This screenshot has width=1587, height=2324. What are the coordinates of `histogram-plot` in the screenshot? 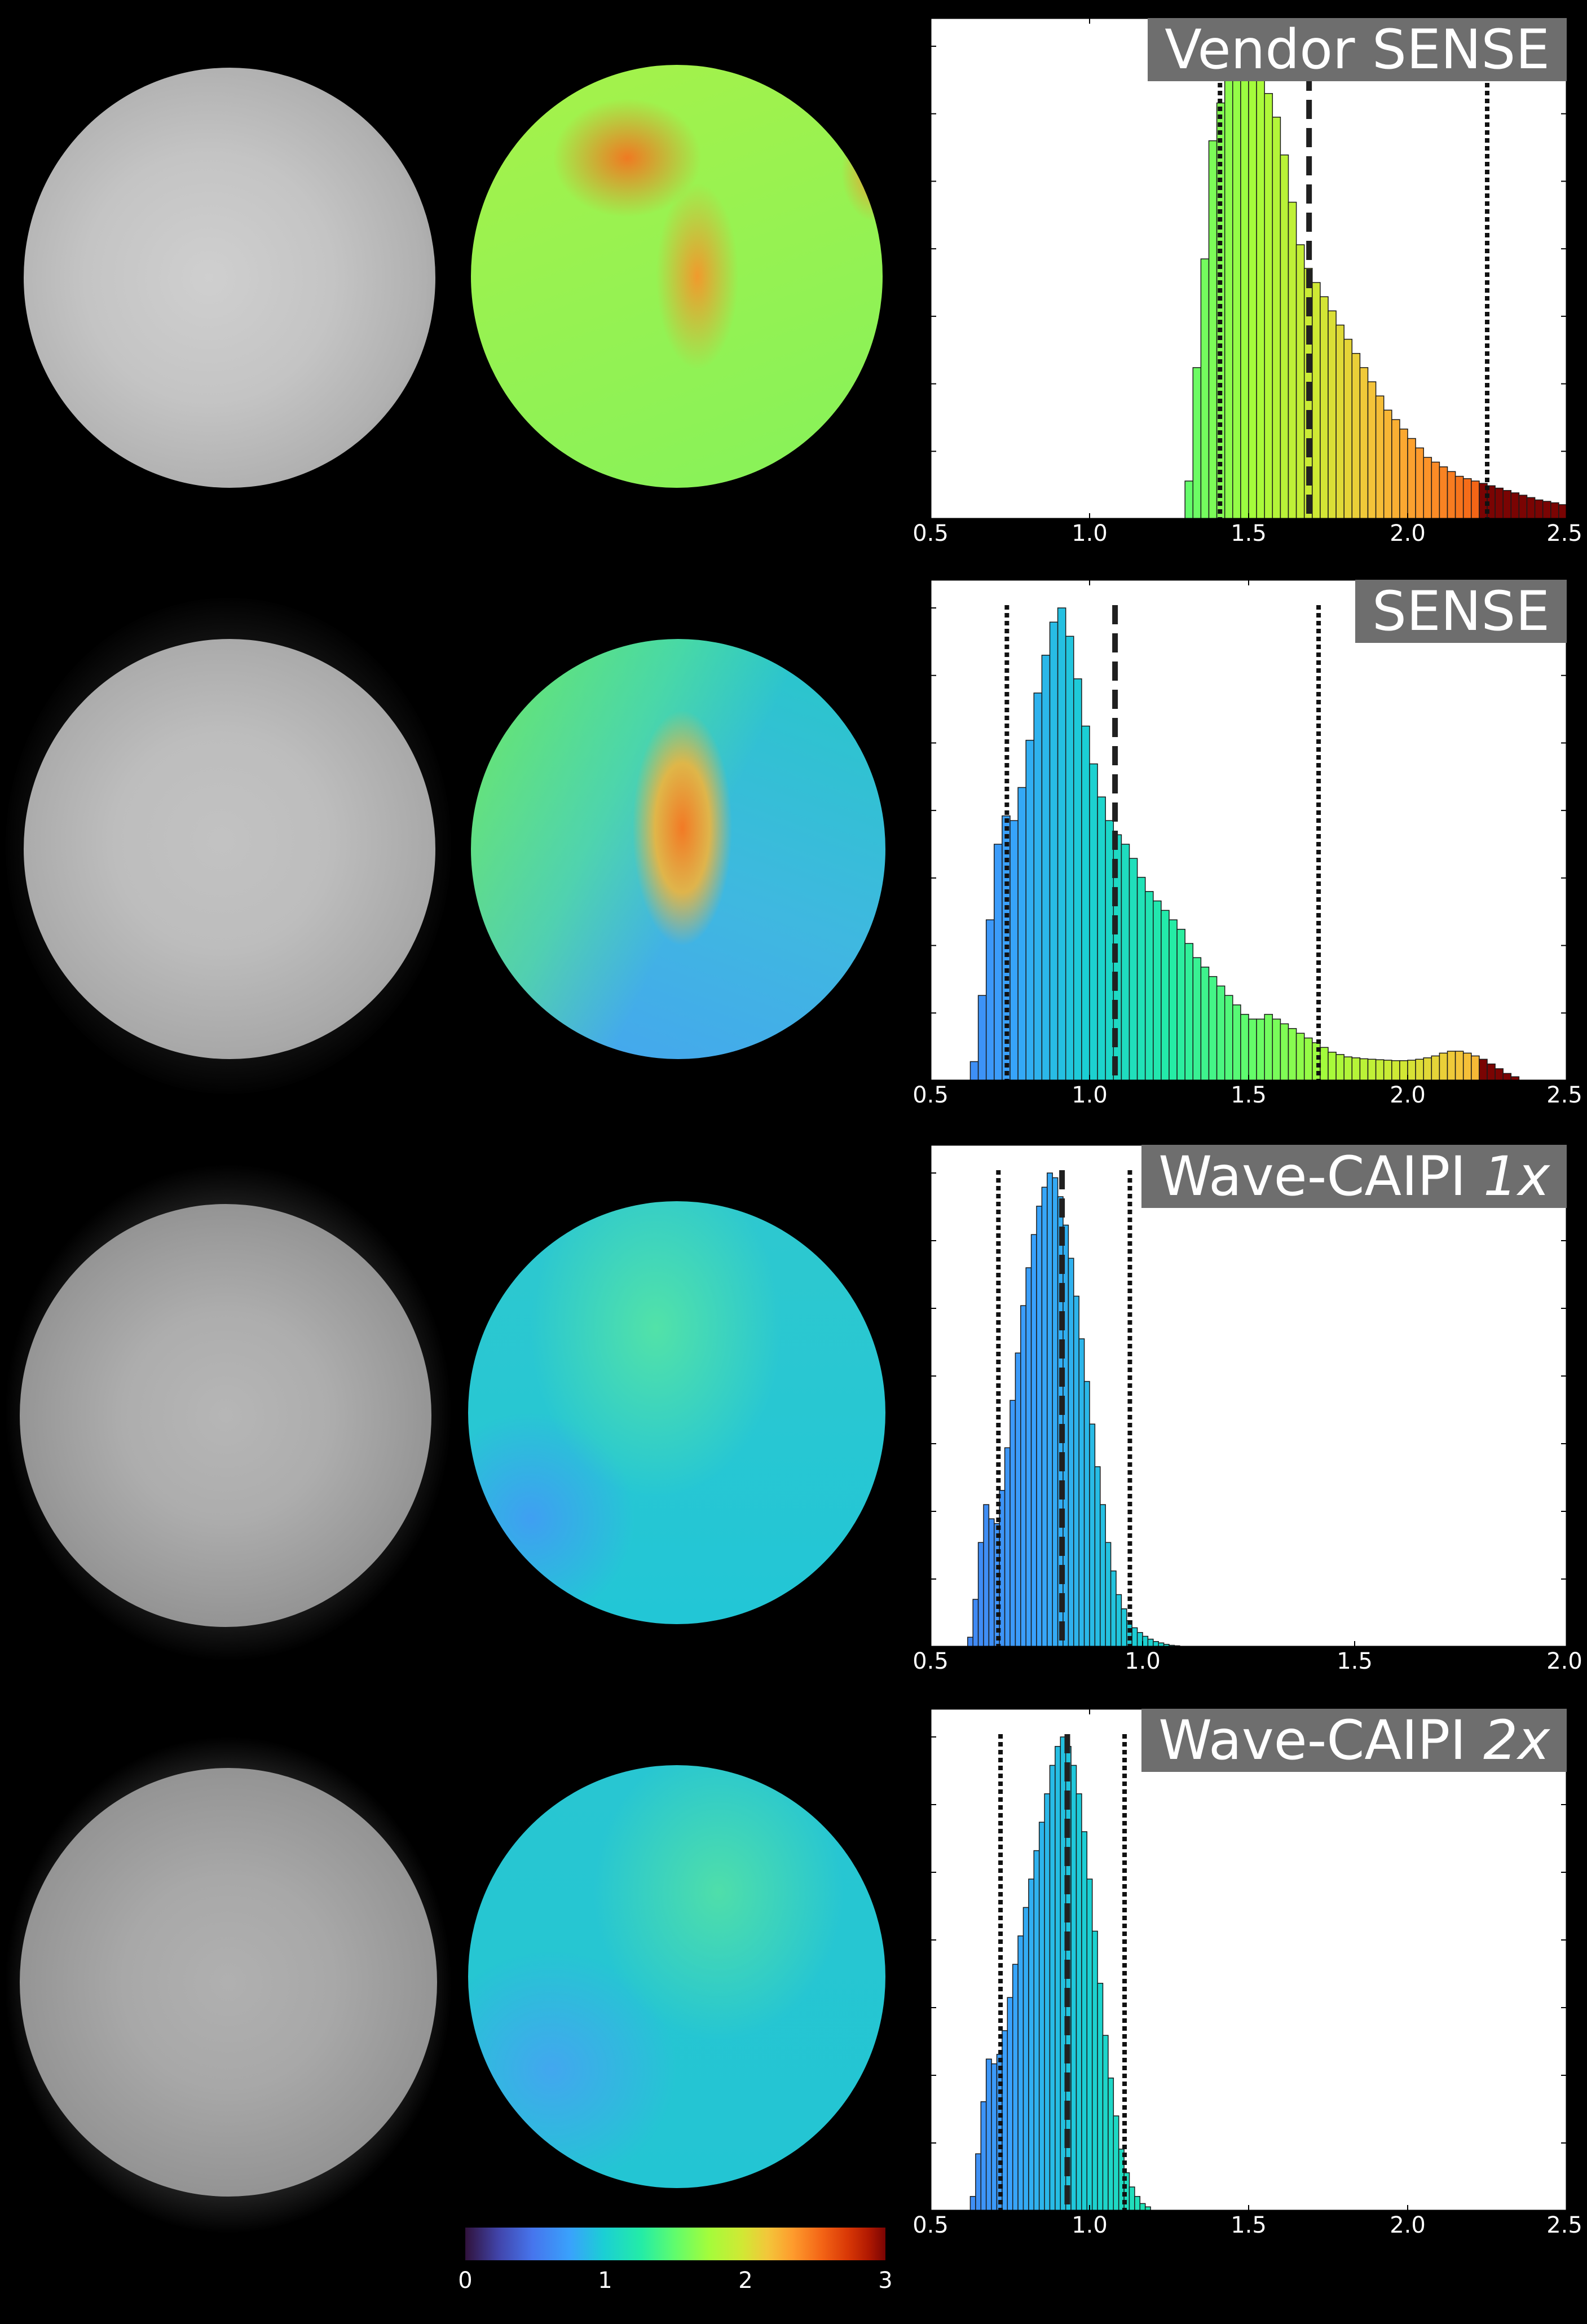 It's located at (1248, 1396).